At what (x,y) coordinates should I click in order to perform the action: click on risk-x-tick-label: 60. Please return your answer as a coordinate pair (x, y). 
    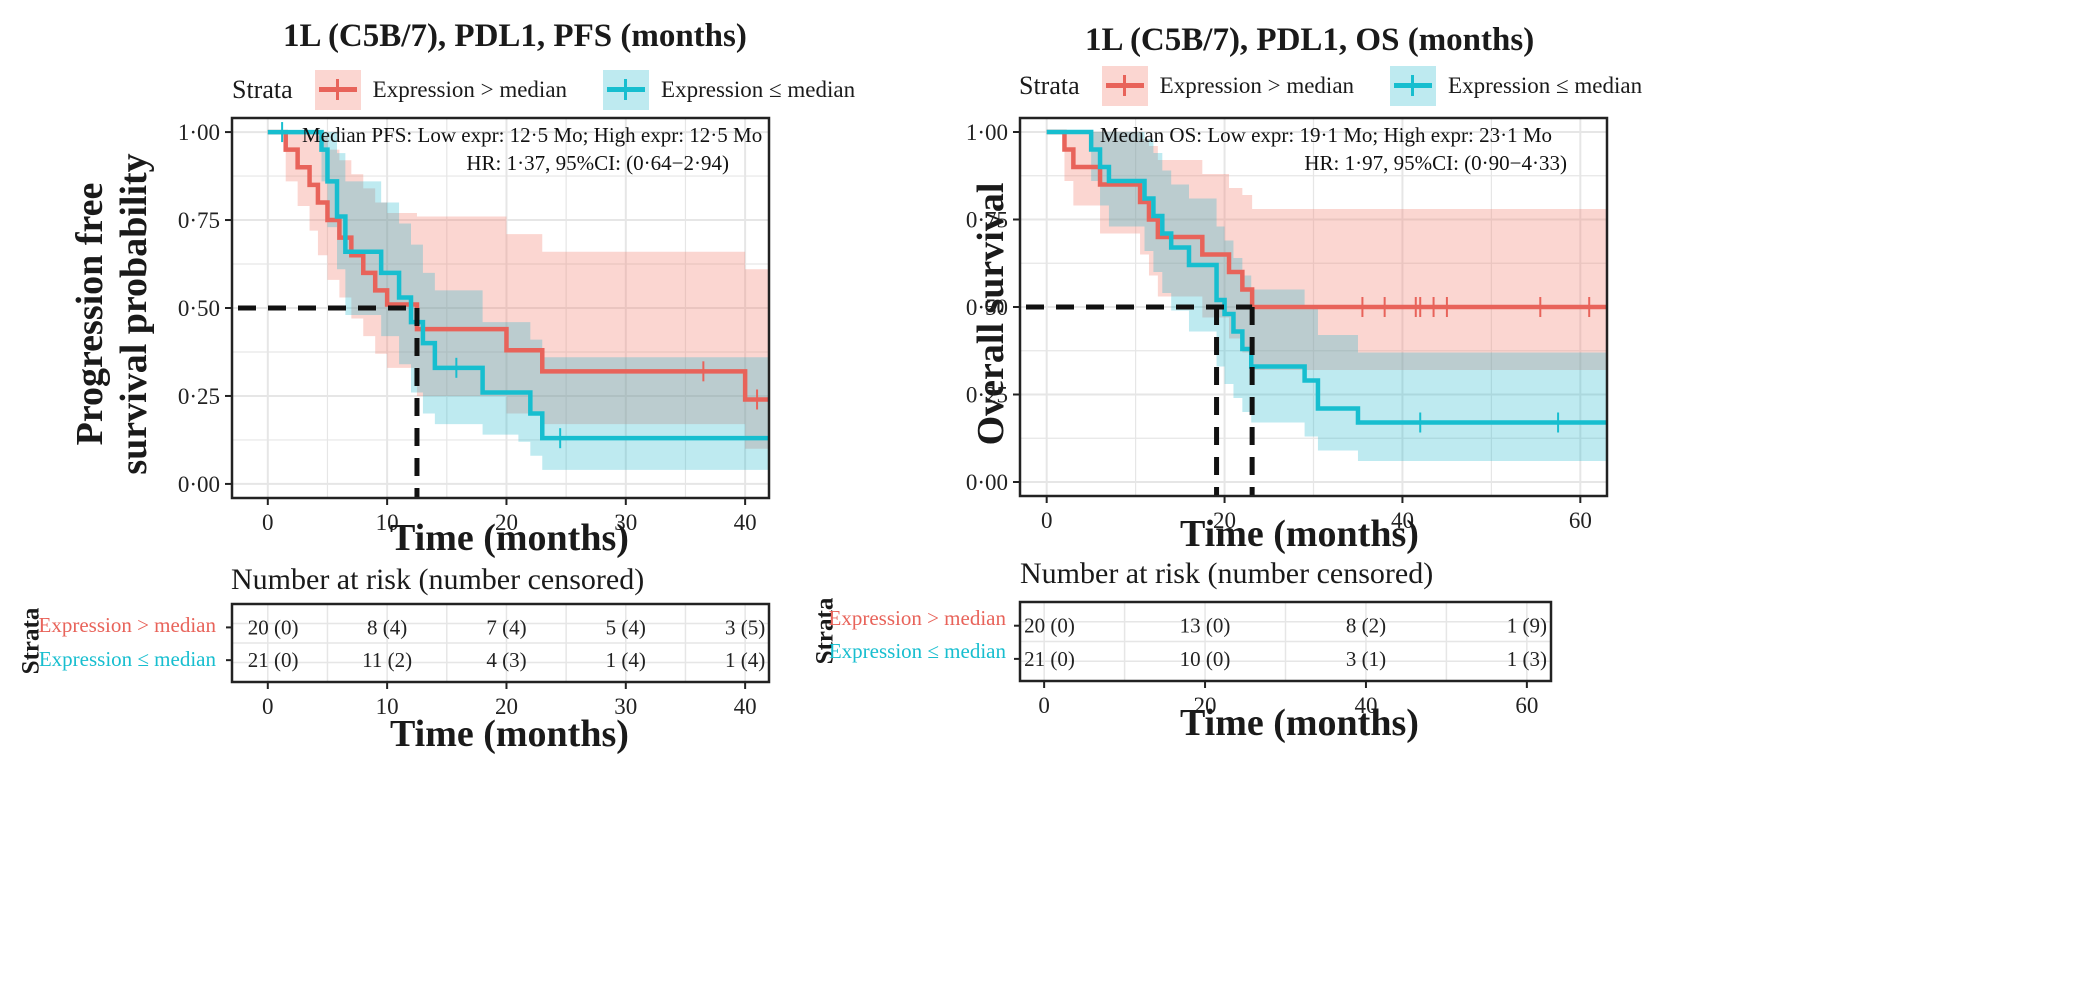
    Looking at the image, I should click on (1526, 705).